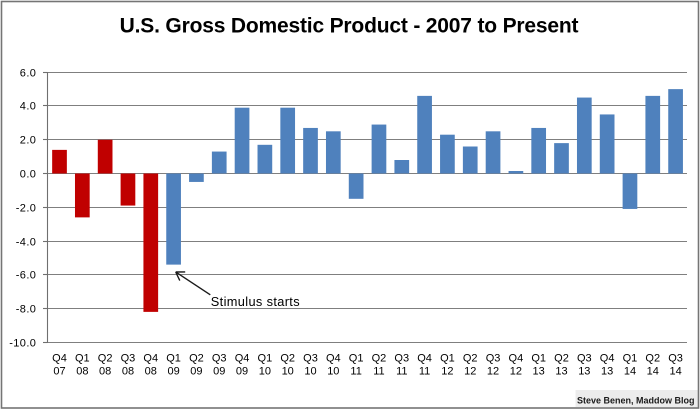 Image resolution: width=700 pixels, height=415 pixels. I want to click on svg-text: -8.0, so click(26, 309).